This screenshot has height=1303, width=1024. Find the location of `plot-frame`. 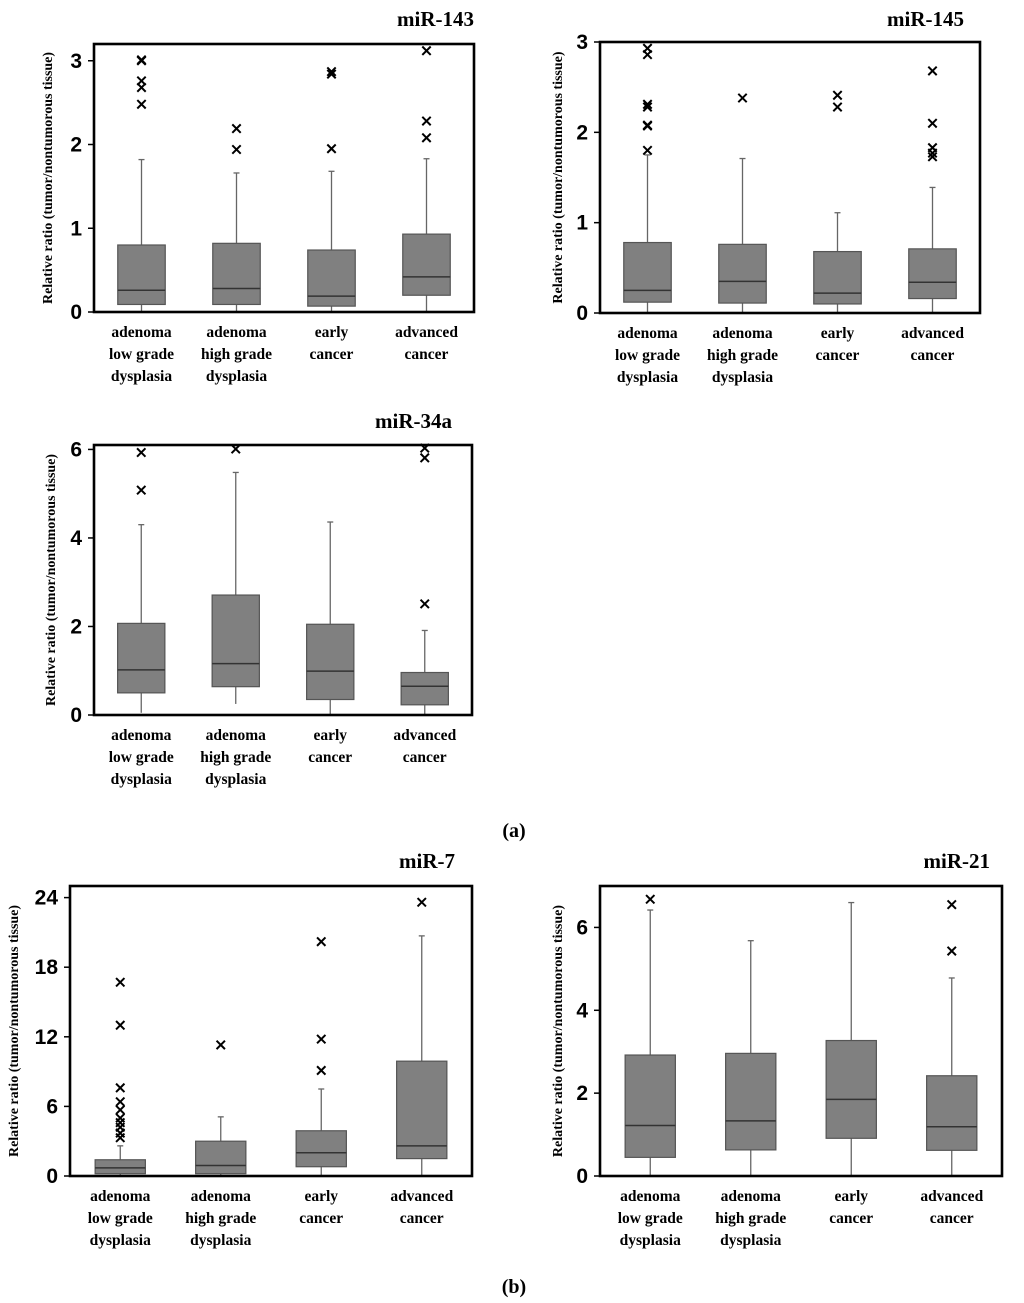

plot-frame is located at coordinates (283, 580).